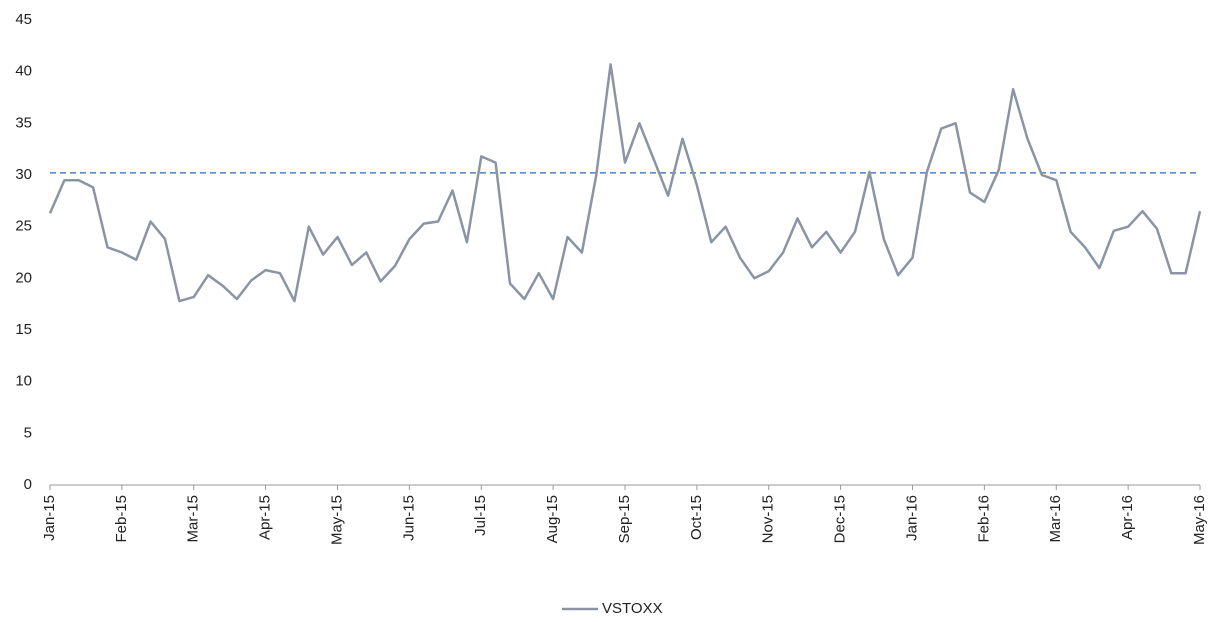 This screenshot has width=1213, height=622. I want to click on x-tick-label: Jan-15, so click(49, 518).